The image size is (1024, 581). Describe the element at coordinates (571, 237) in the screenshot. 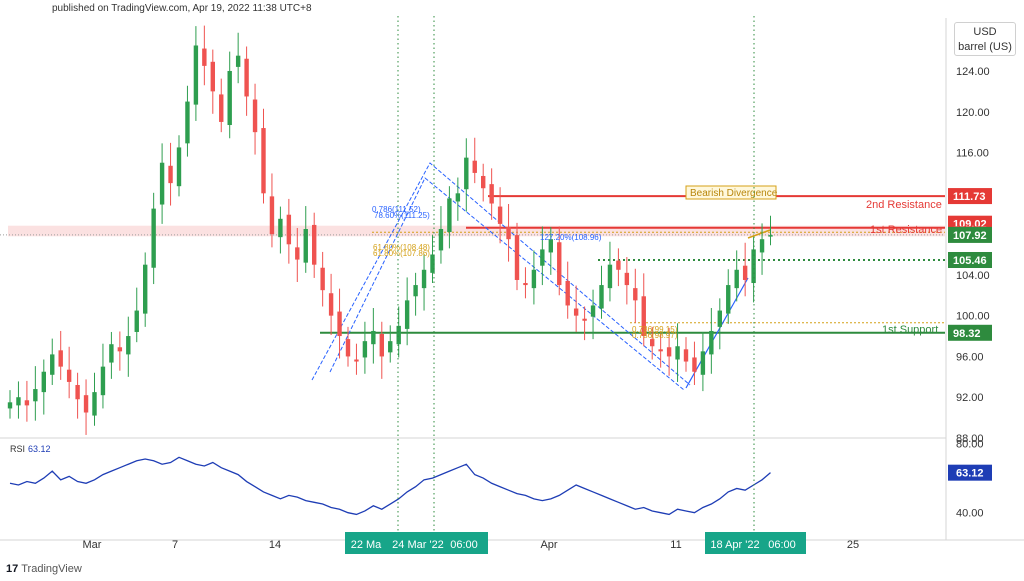

I see `fib-label: 127.20%(108.96)` at that location.